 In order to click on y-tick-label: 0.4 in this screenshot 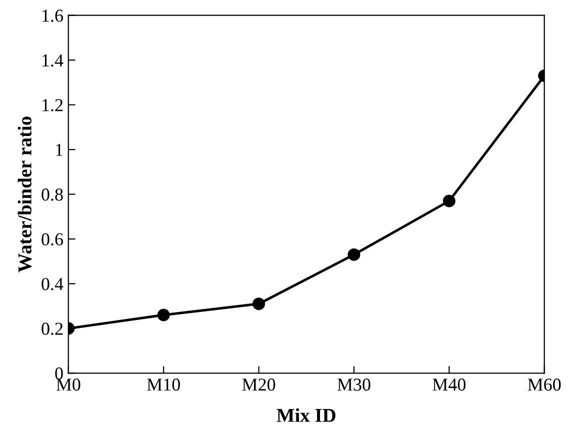, I will do `click(53, 284)`.